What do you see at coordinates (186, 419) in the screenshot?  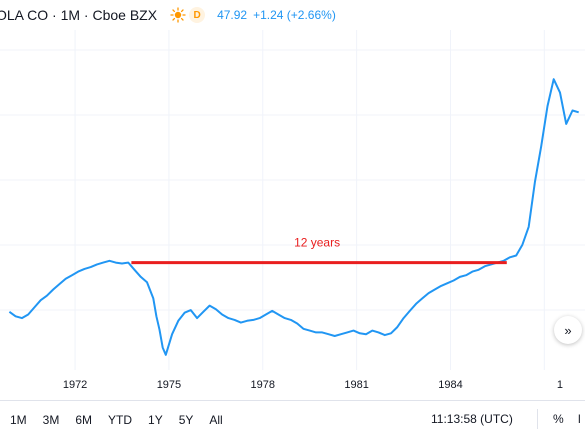 I see `range-5y-button: 5Y` at bounding box center [186, 419].